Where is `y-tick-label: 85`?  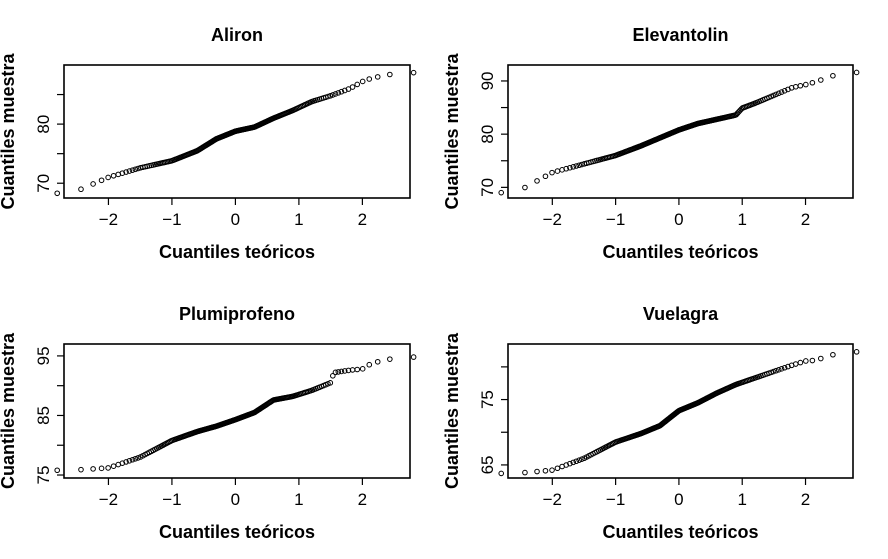 y-tick-label: 85 is located at coordinates (43, 415).